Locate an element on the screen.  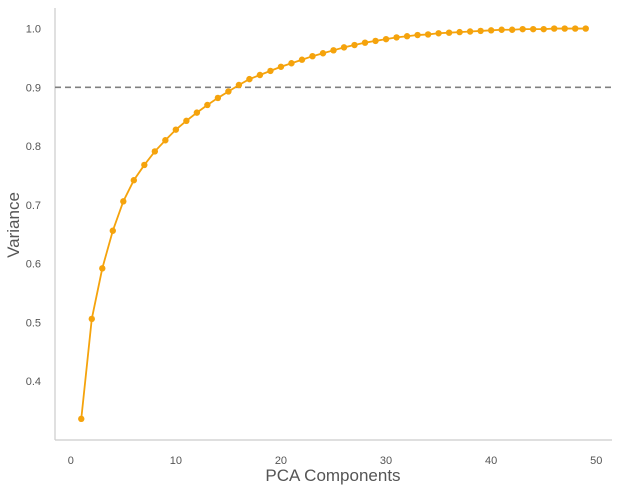
y-tick-label: 0.6 is located at coordinates (33, 265).